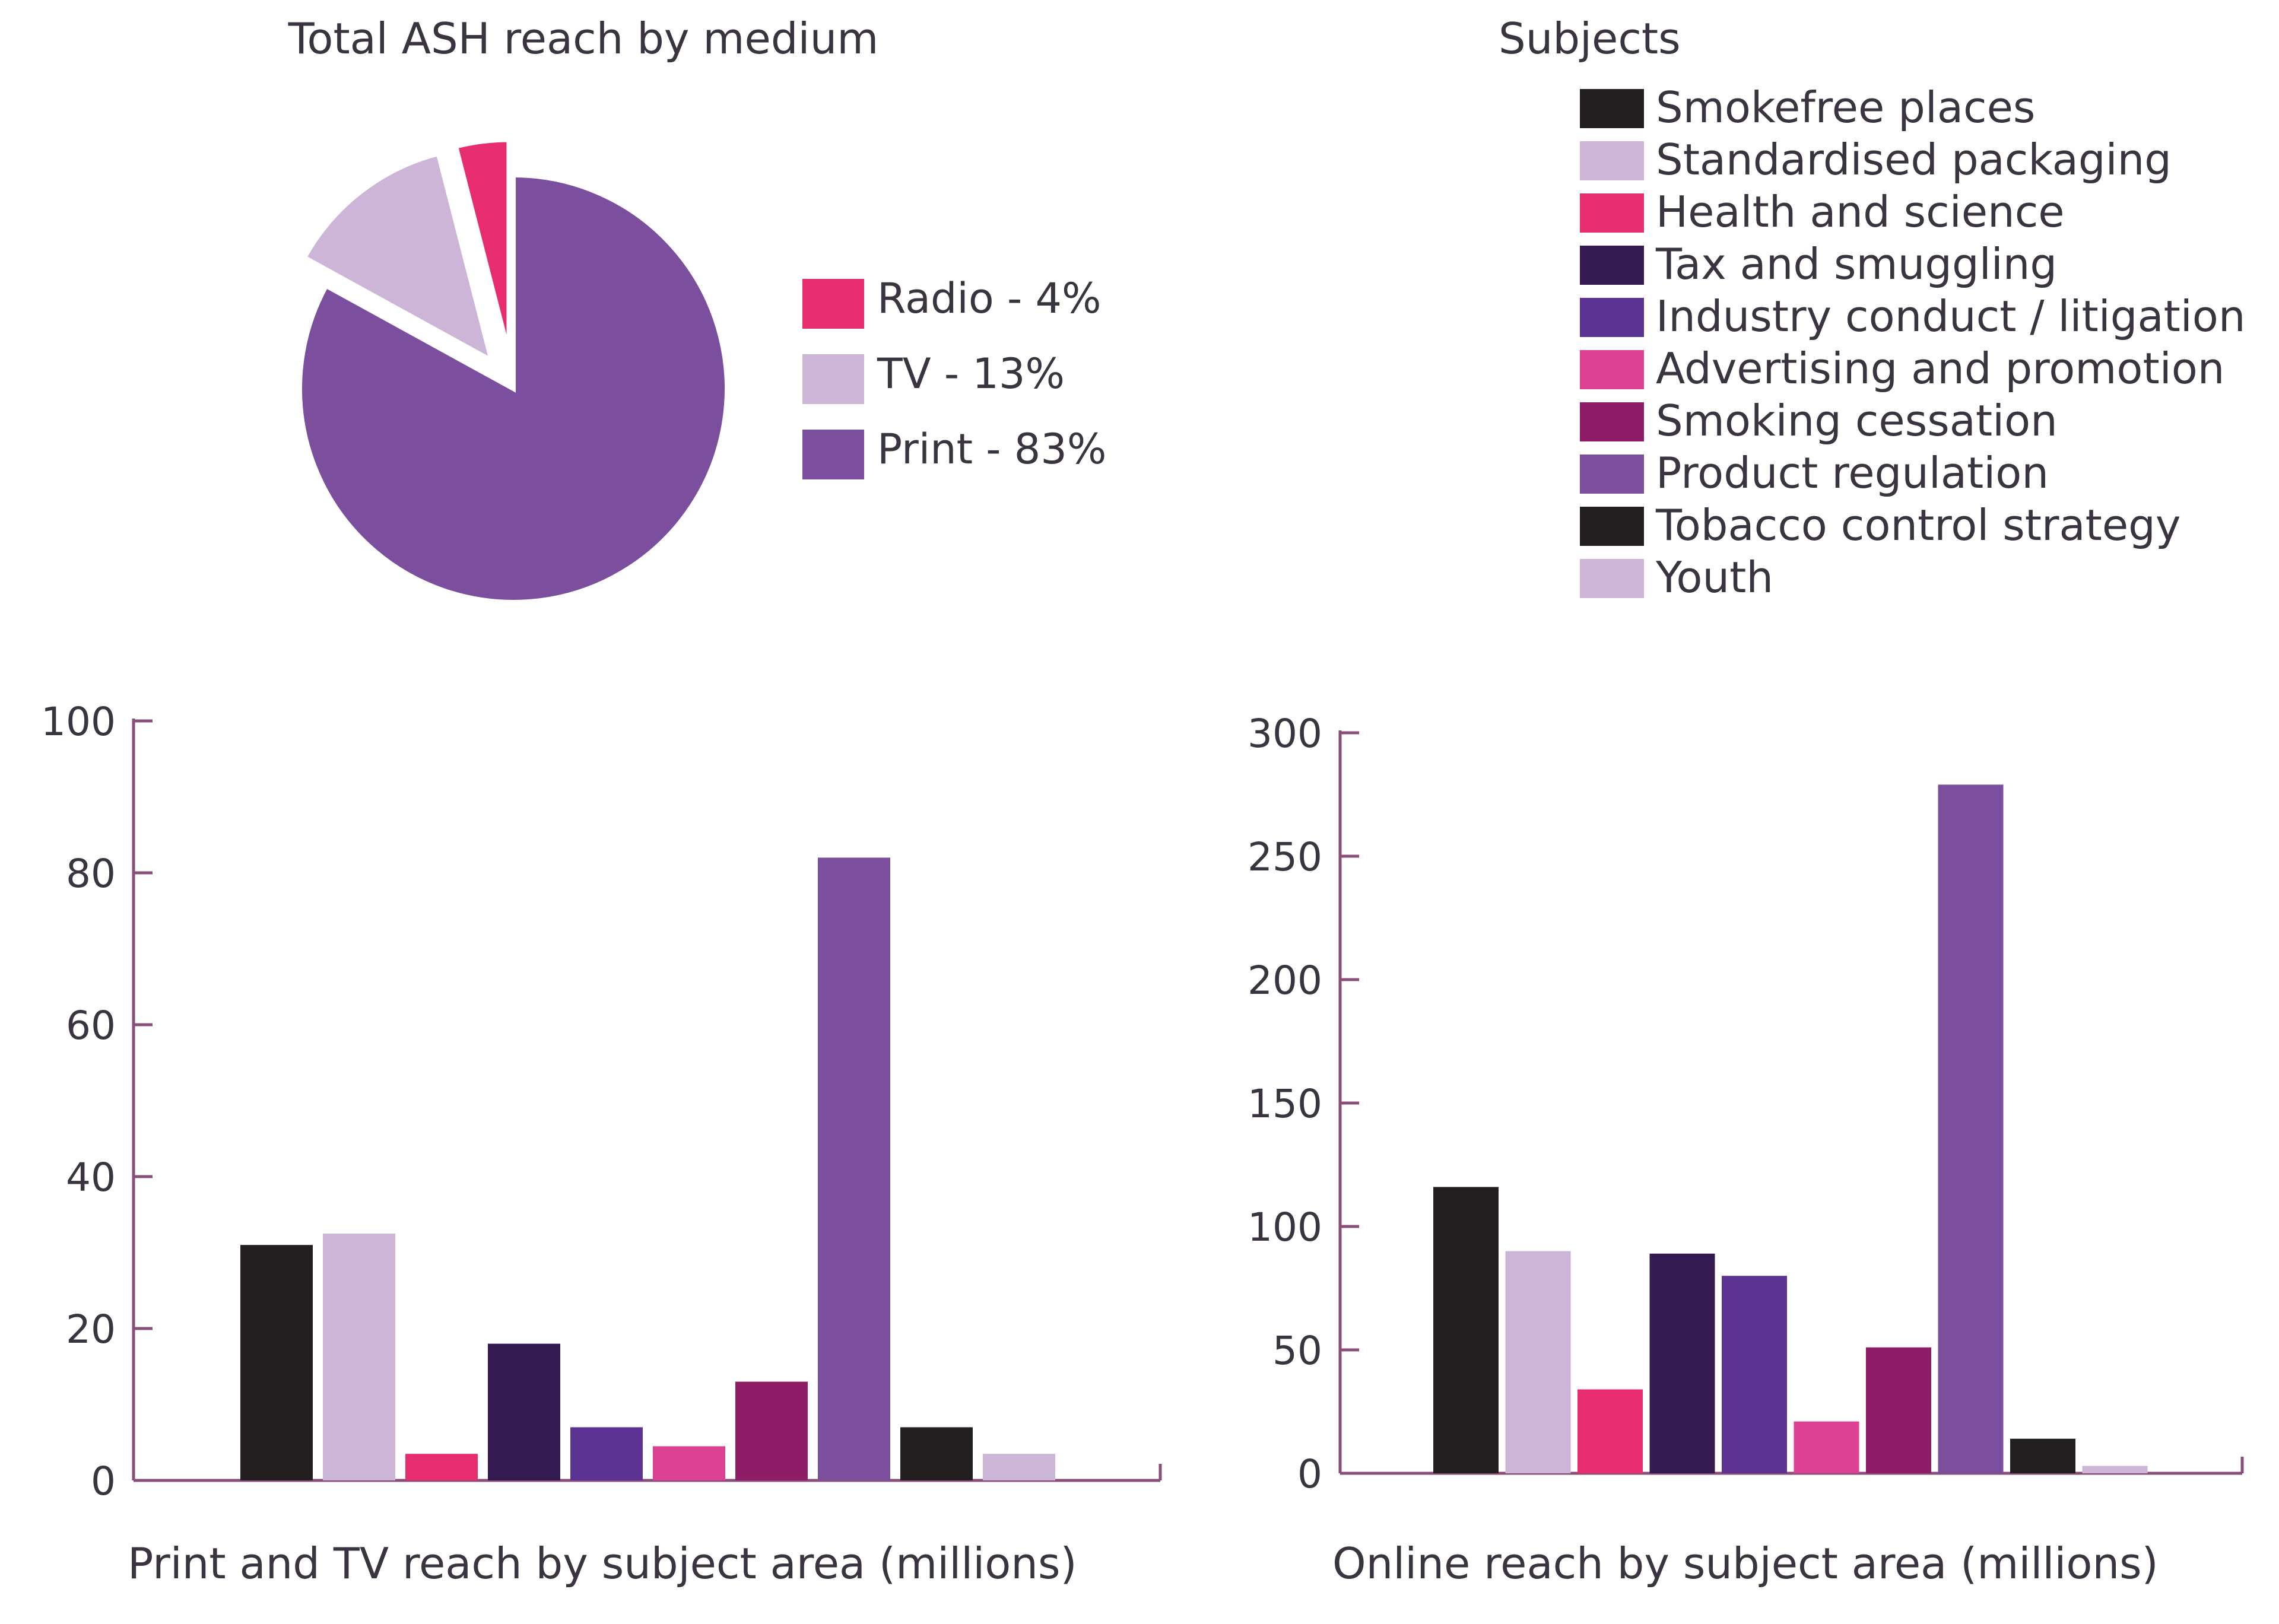 This screenshot has height=1624, width=2279. I want to click on print-tv-y-tick-label: 80, so click(91, 874).